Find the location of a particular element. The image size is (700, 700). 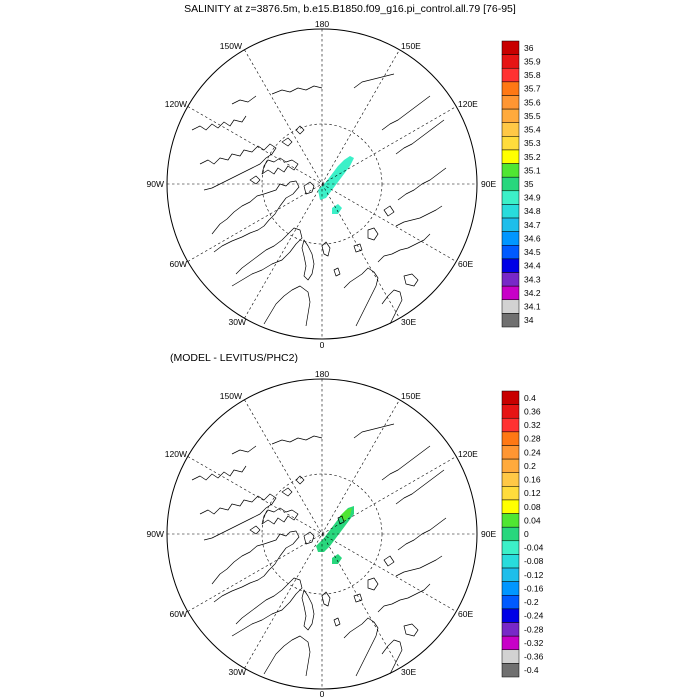

lon-label-120e: 120E is located at coordinates (468, 454).